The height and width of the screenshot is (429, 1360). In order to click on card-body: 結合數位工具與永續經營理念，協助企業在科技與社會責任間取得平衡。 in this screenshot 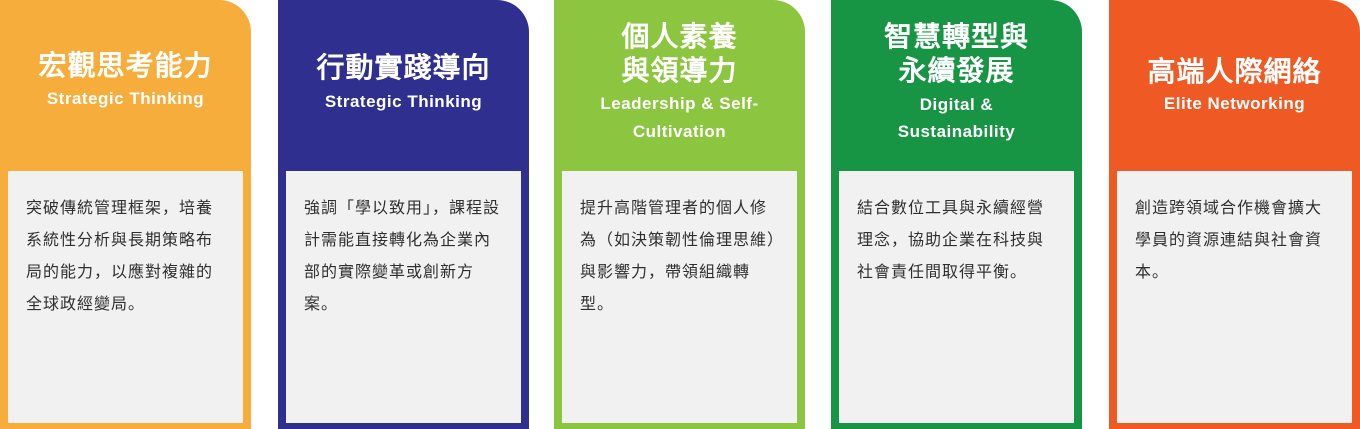, I will do `click(956, 297)`.